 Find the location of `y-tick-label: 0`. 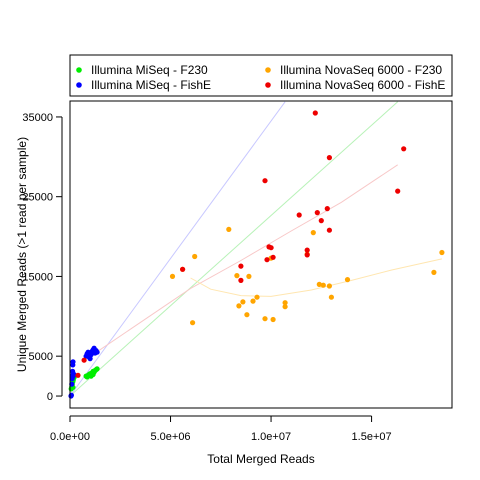

y-tick-label: 0 is located at coordinates (50, 397).